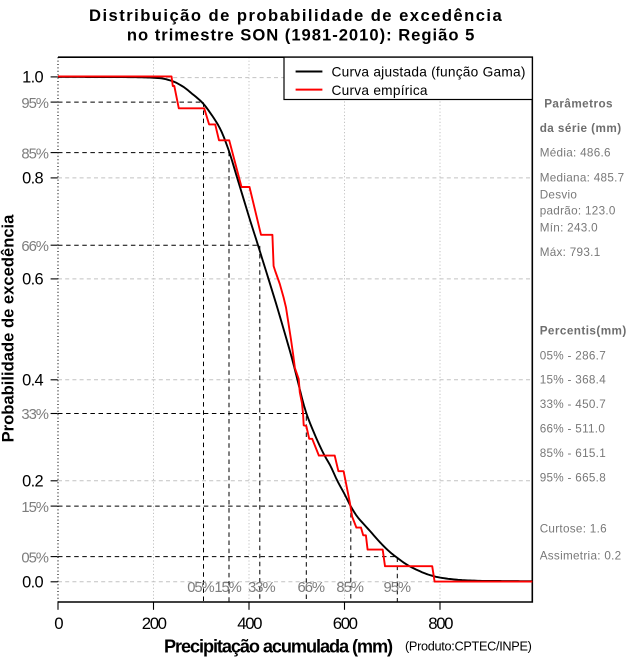  What do you see at coordinates (301, 34) in the screenshot?
I see `svg-text:no trimestre SON (1981-2010):: no trimestre SON (1981-2010): Região 5` at bounding box center [301, 34].